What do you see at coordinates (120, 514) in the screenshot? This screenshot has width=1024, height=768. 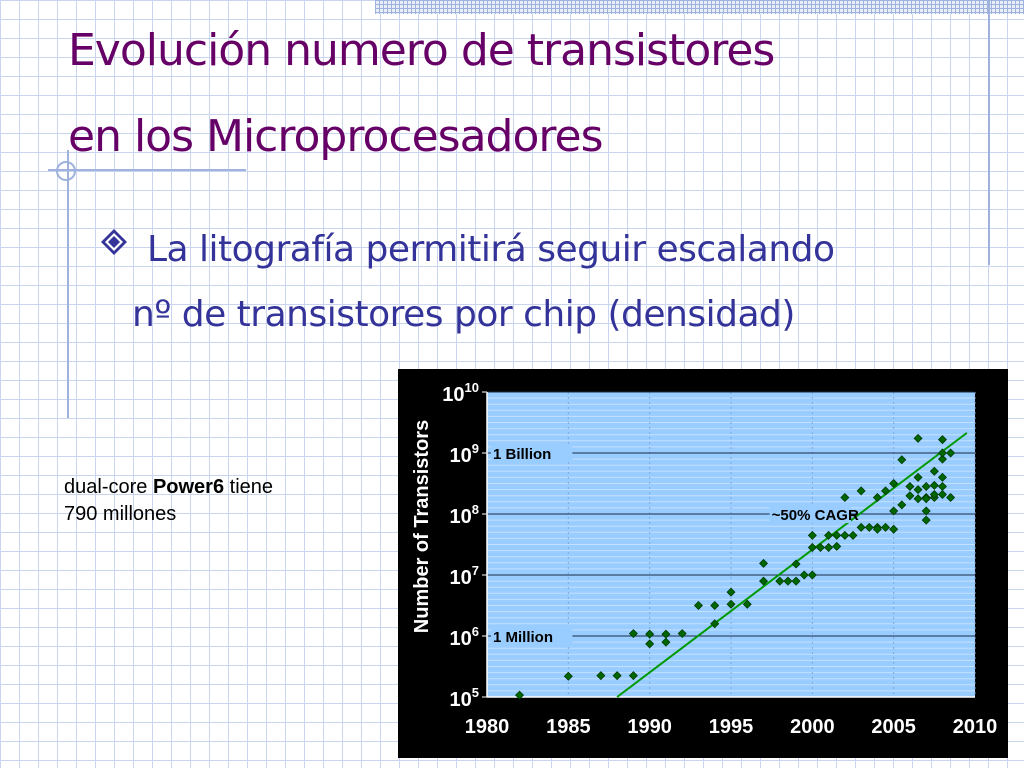 I see `note-line-2: 790 millones` at bounding box center [120, 514].